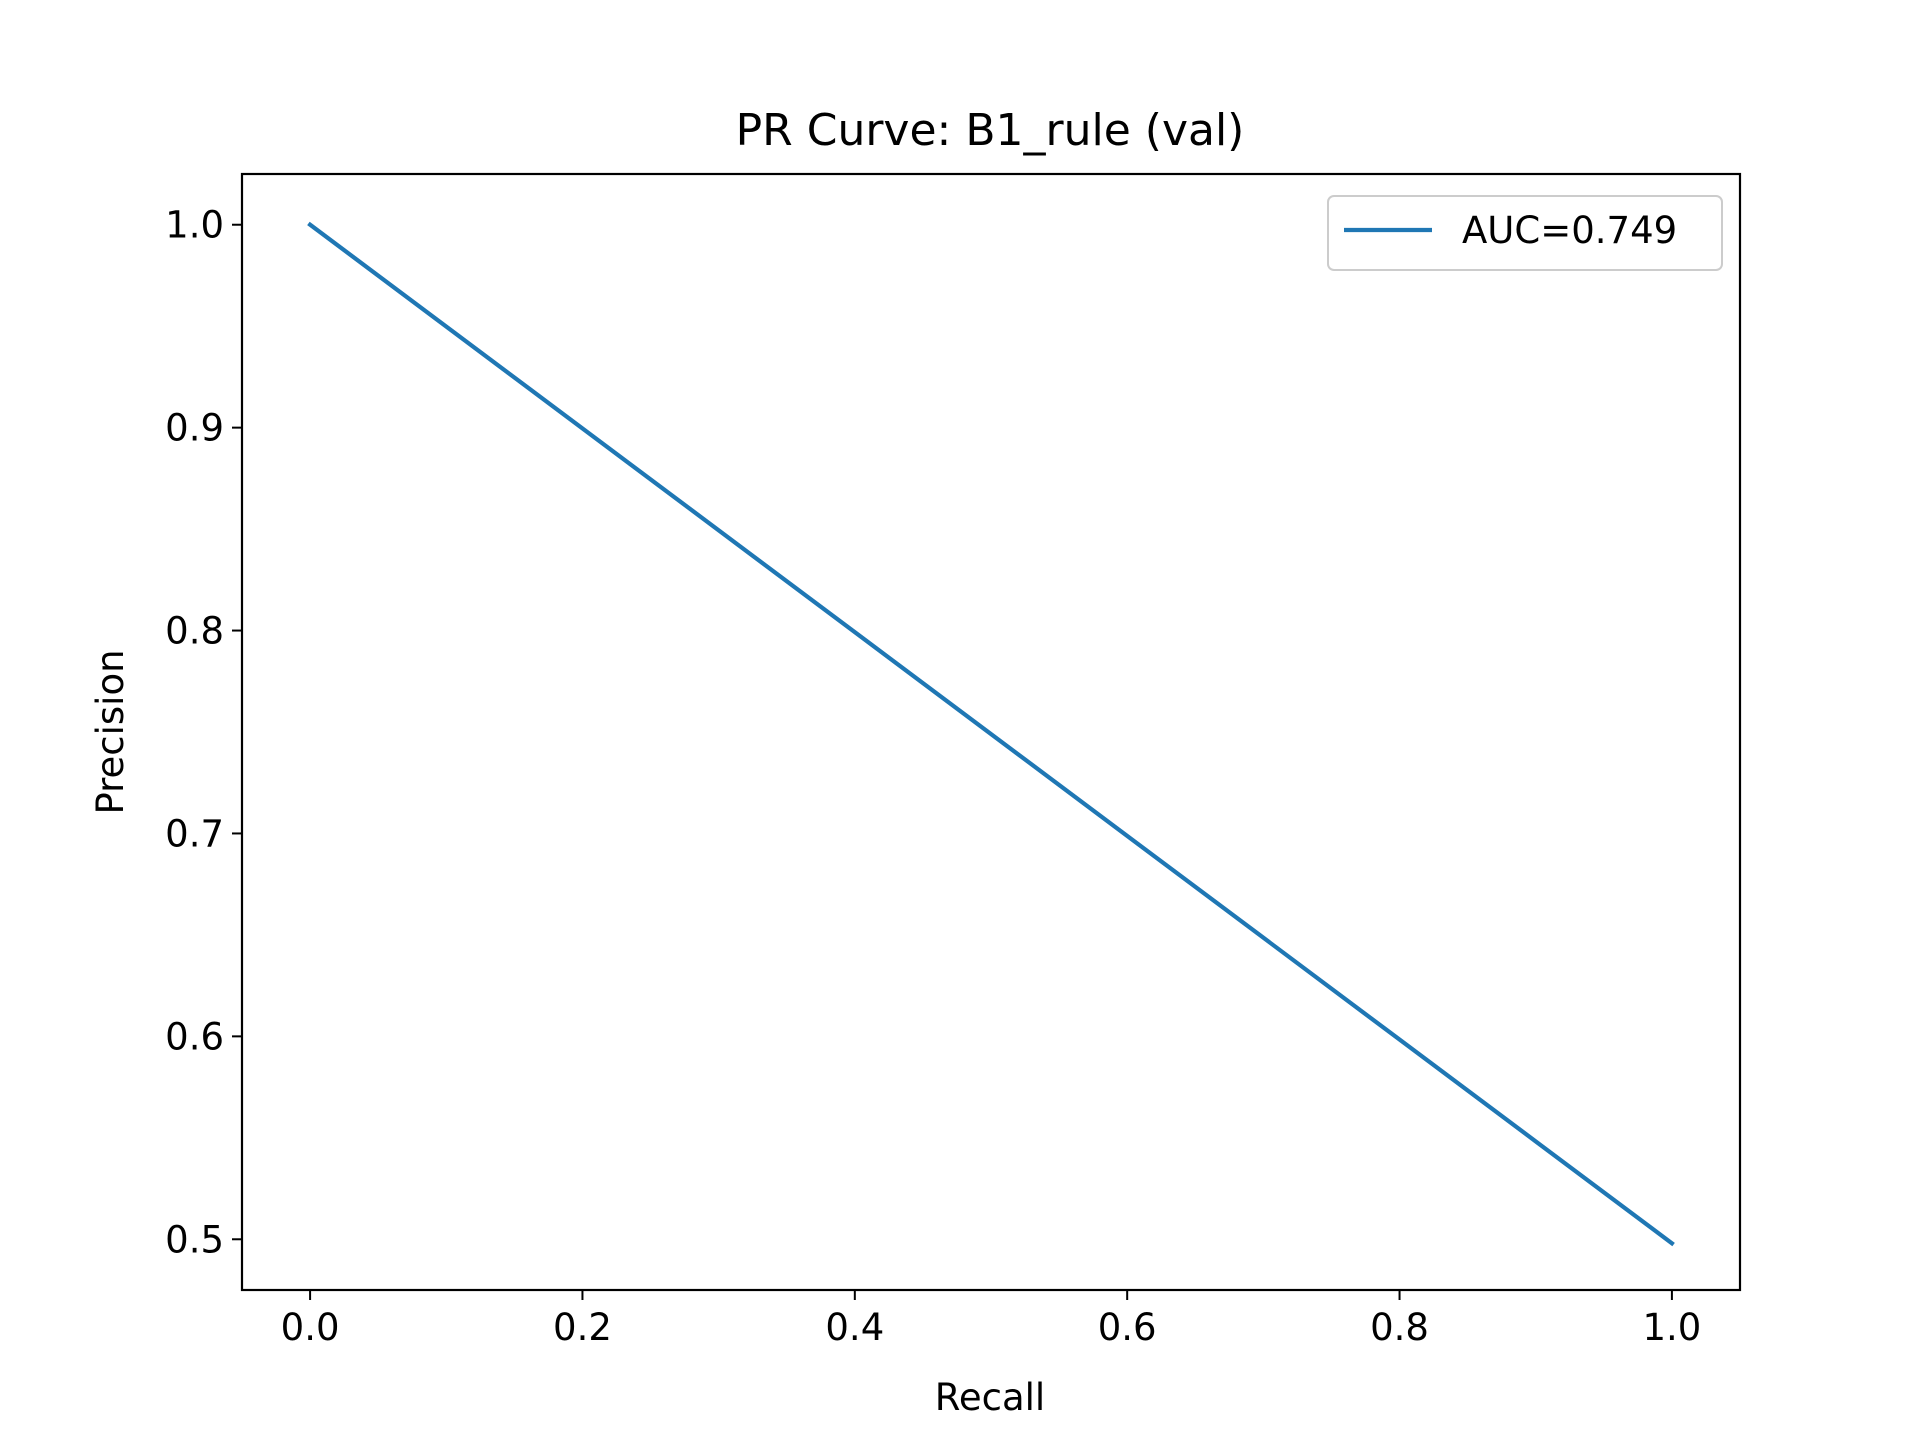 The image size is (1920, 1440). I want to click on y-tick-label: 0.5, so click(194, 1239).